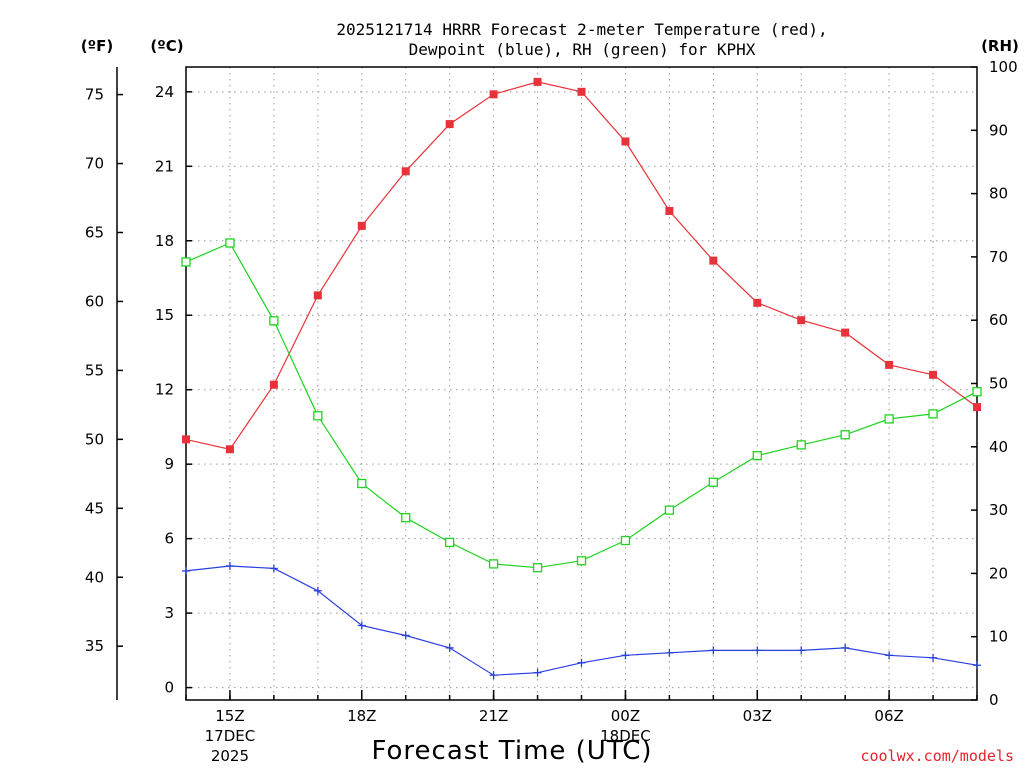 The width and height of the screenshot is (1024, 768). I want to click on fahrenheit-tick-label: 35, so click(94, 646).